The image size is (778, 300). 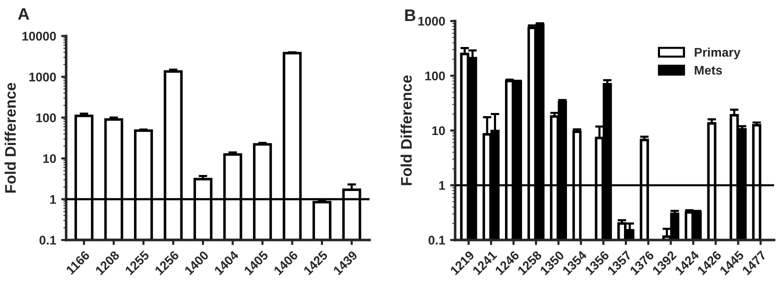 What do you see at coordinates (39, 36) in the screenshot?
I see `y-tick-label: 10000` at bounding box center [39, 36].